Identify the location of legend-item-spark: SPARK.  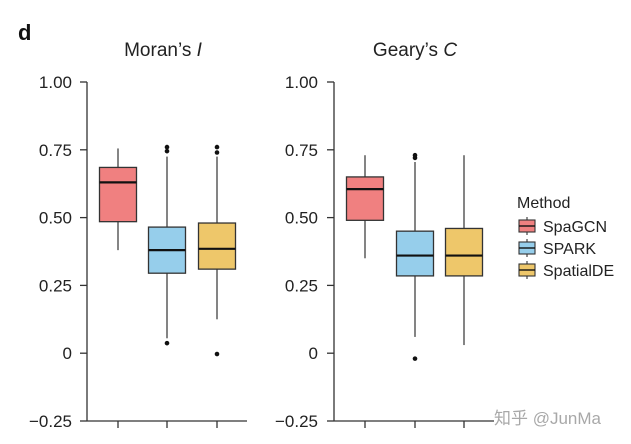
(557, 248).